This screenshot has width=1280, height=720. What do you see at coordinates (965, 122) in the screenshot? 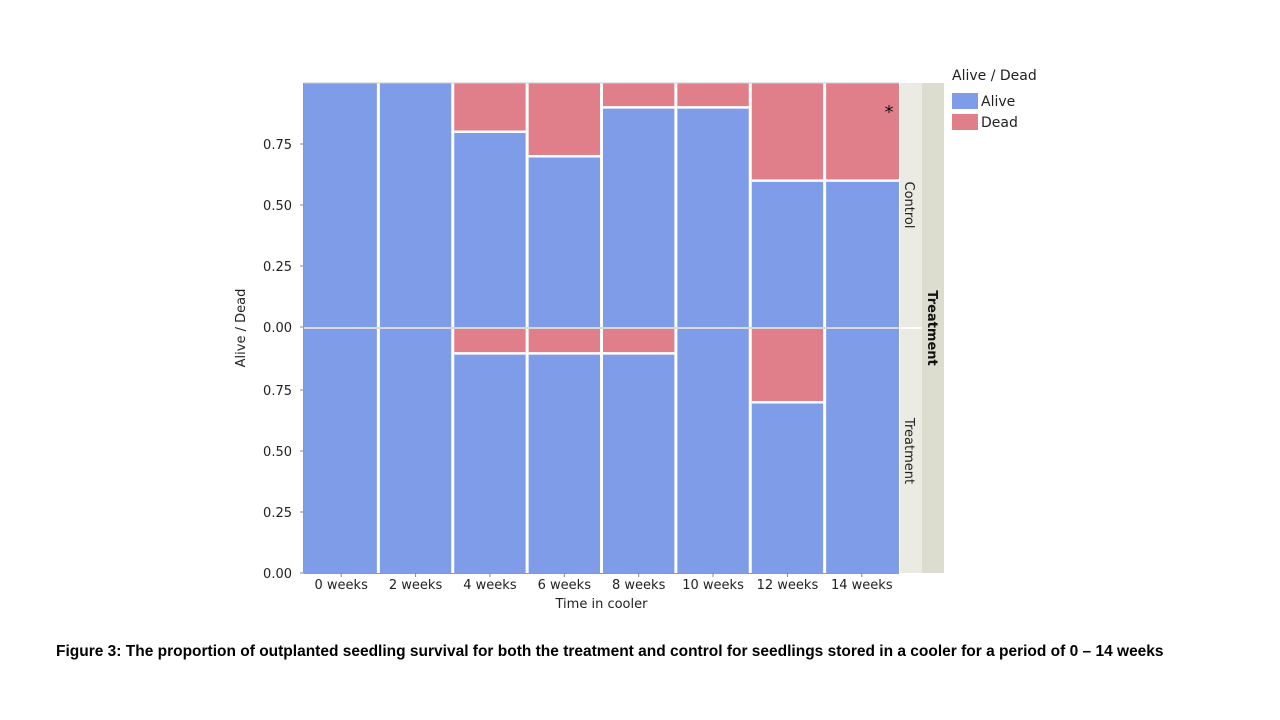
I see `legend-swatch-dead` at bounding box center [965, 122].